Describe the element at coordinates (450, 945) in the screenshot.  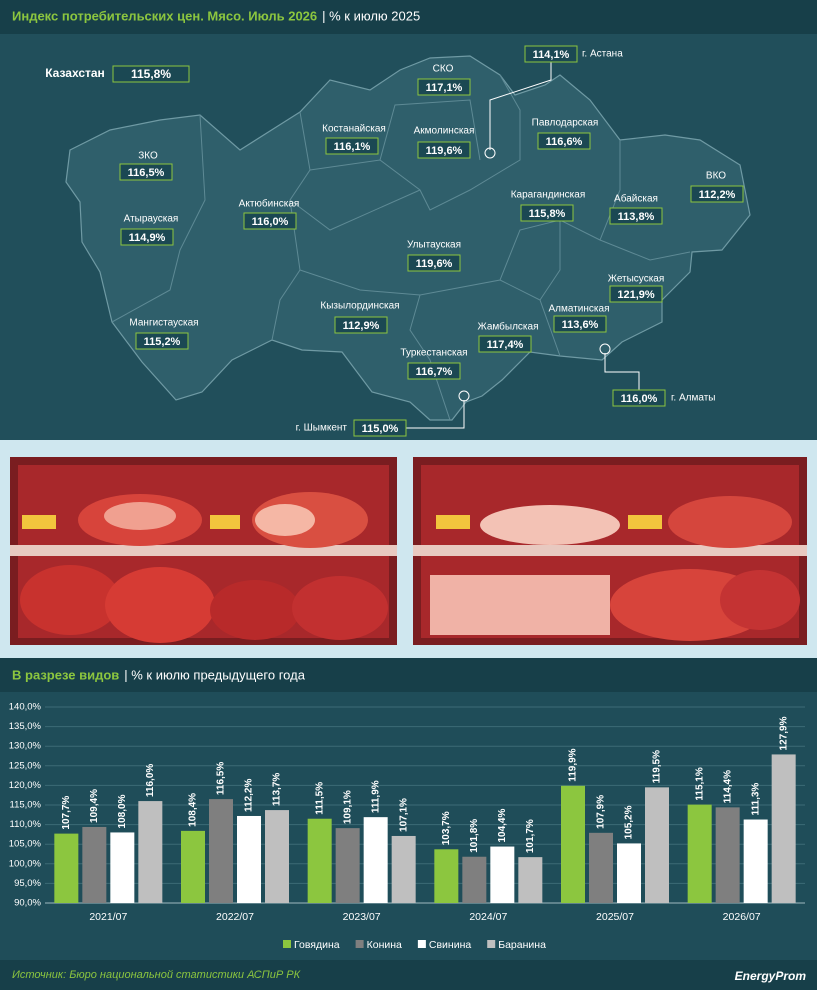
I see `legend-label: Свинина` at that location.